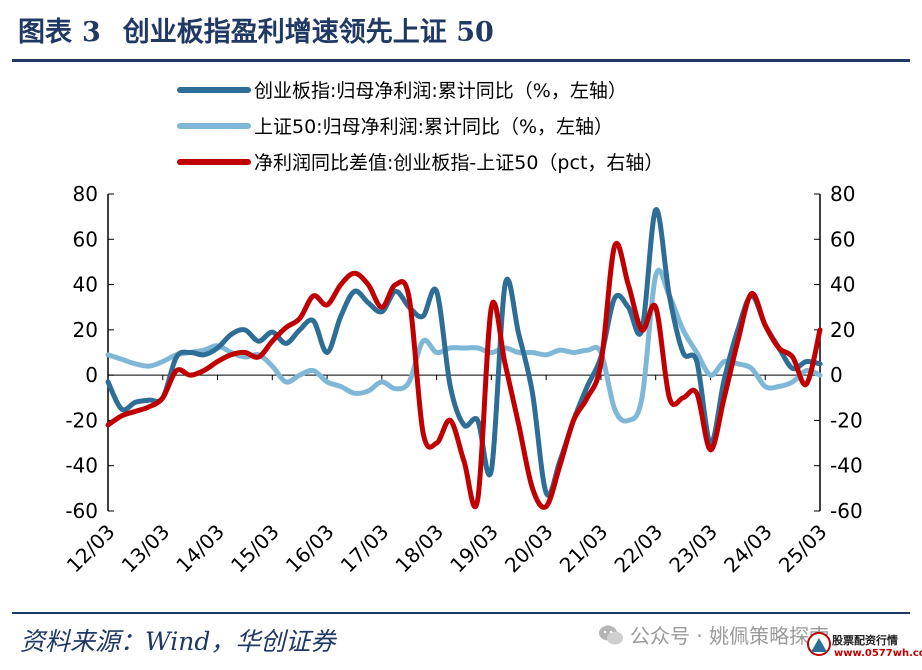 The image size is (922, 670). I want to click on stamp-line-2: www.0577wh.com, so click(878, 653).